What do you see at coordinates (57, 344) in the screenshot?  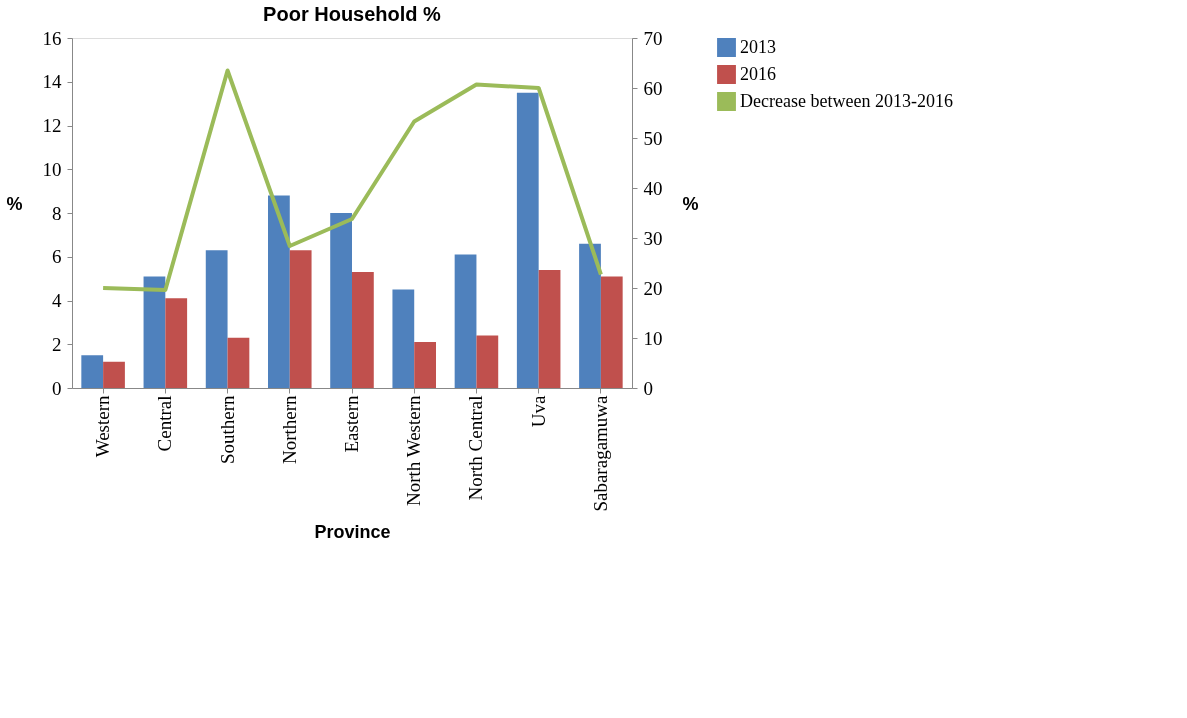 I see `y-tick-label: 2` at bounding box center [57, 344].